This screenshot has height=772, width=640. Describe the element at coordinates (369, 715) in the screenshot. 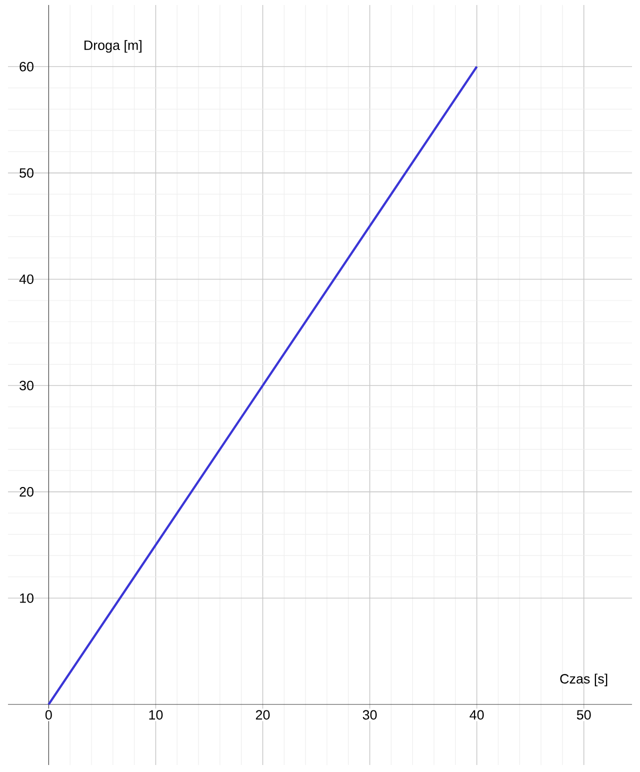

I see `x-tick-label: 30` at that location.